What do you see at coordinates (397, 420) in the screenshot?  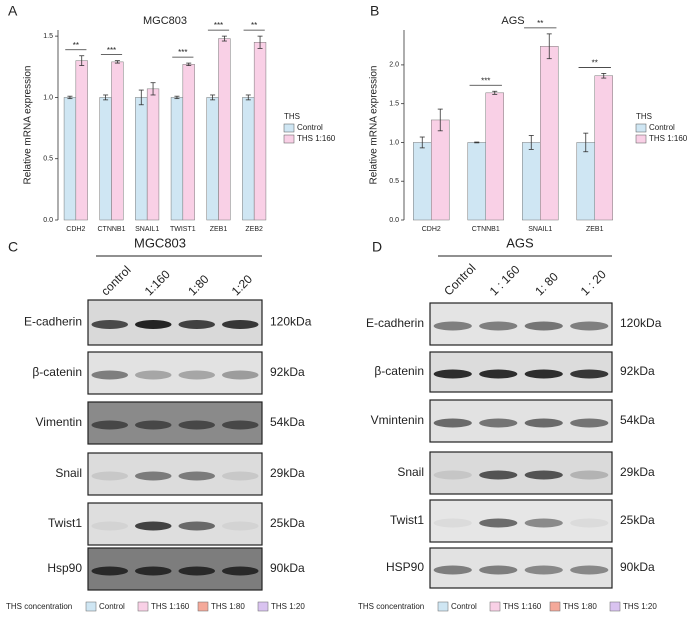 I see `protein-label: Vmintenin` at bounding box center [397, 420].